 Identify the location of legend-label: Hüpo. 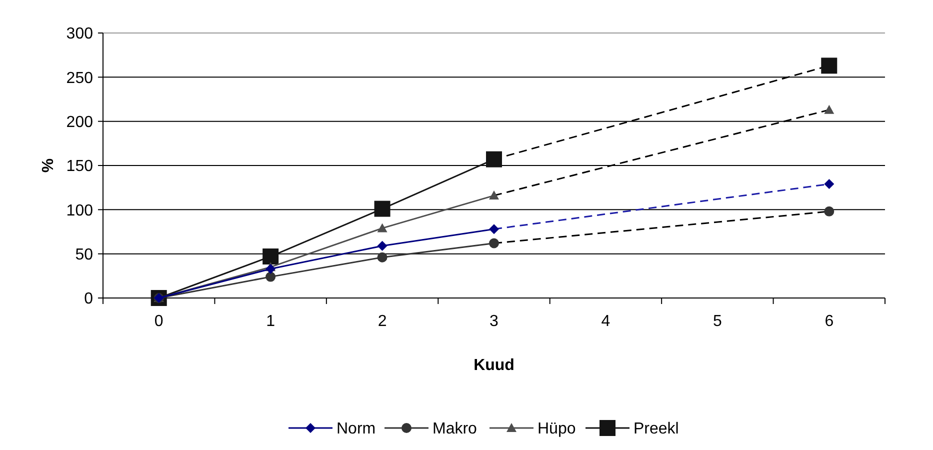
(557, 429).